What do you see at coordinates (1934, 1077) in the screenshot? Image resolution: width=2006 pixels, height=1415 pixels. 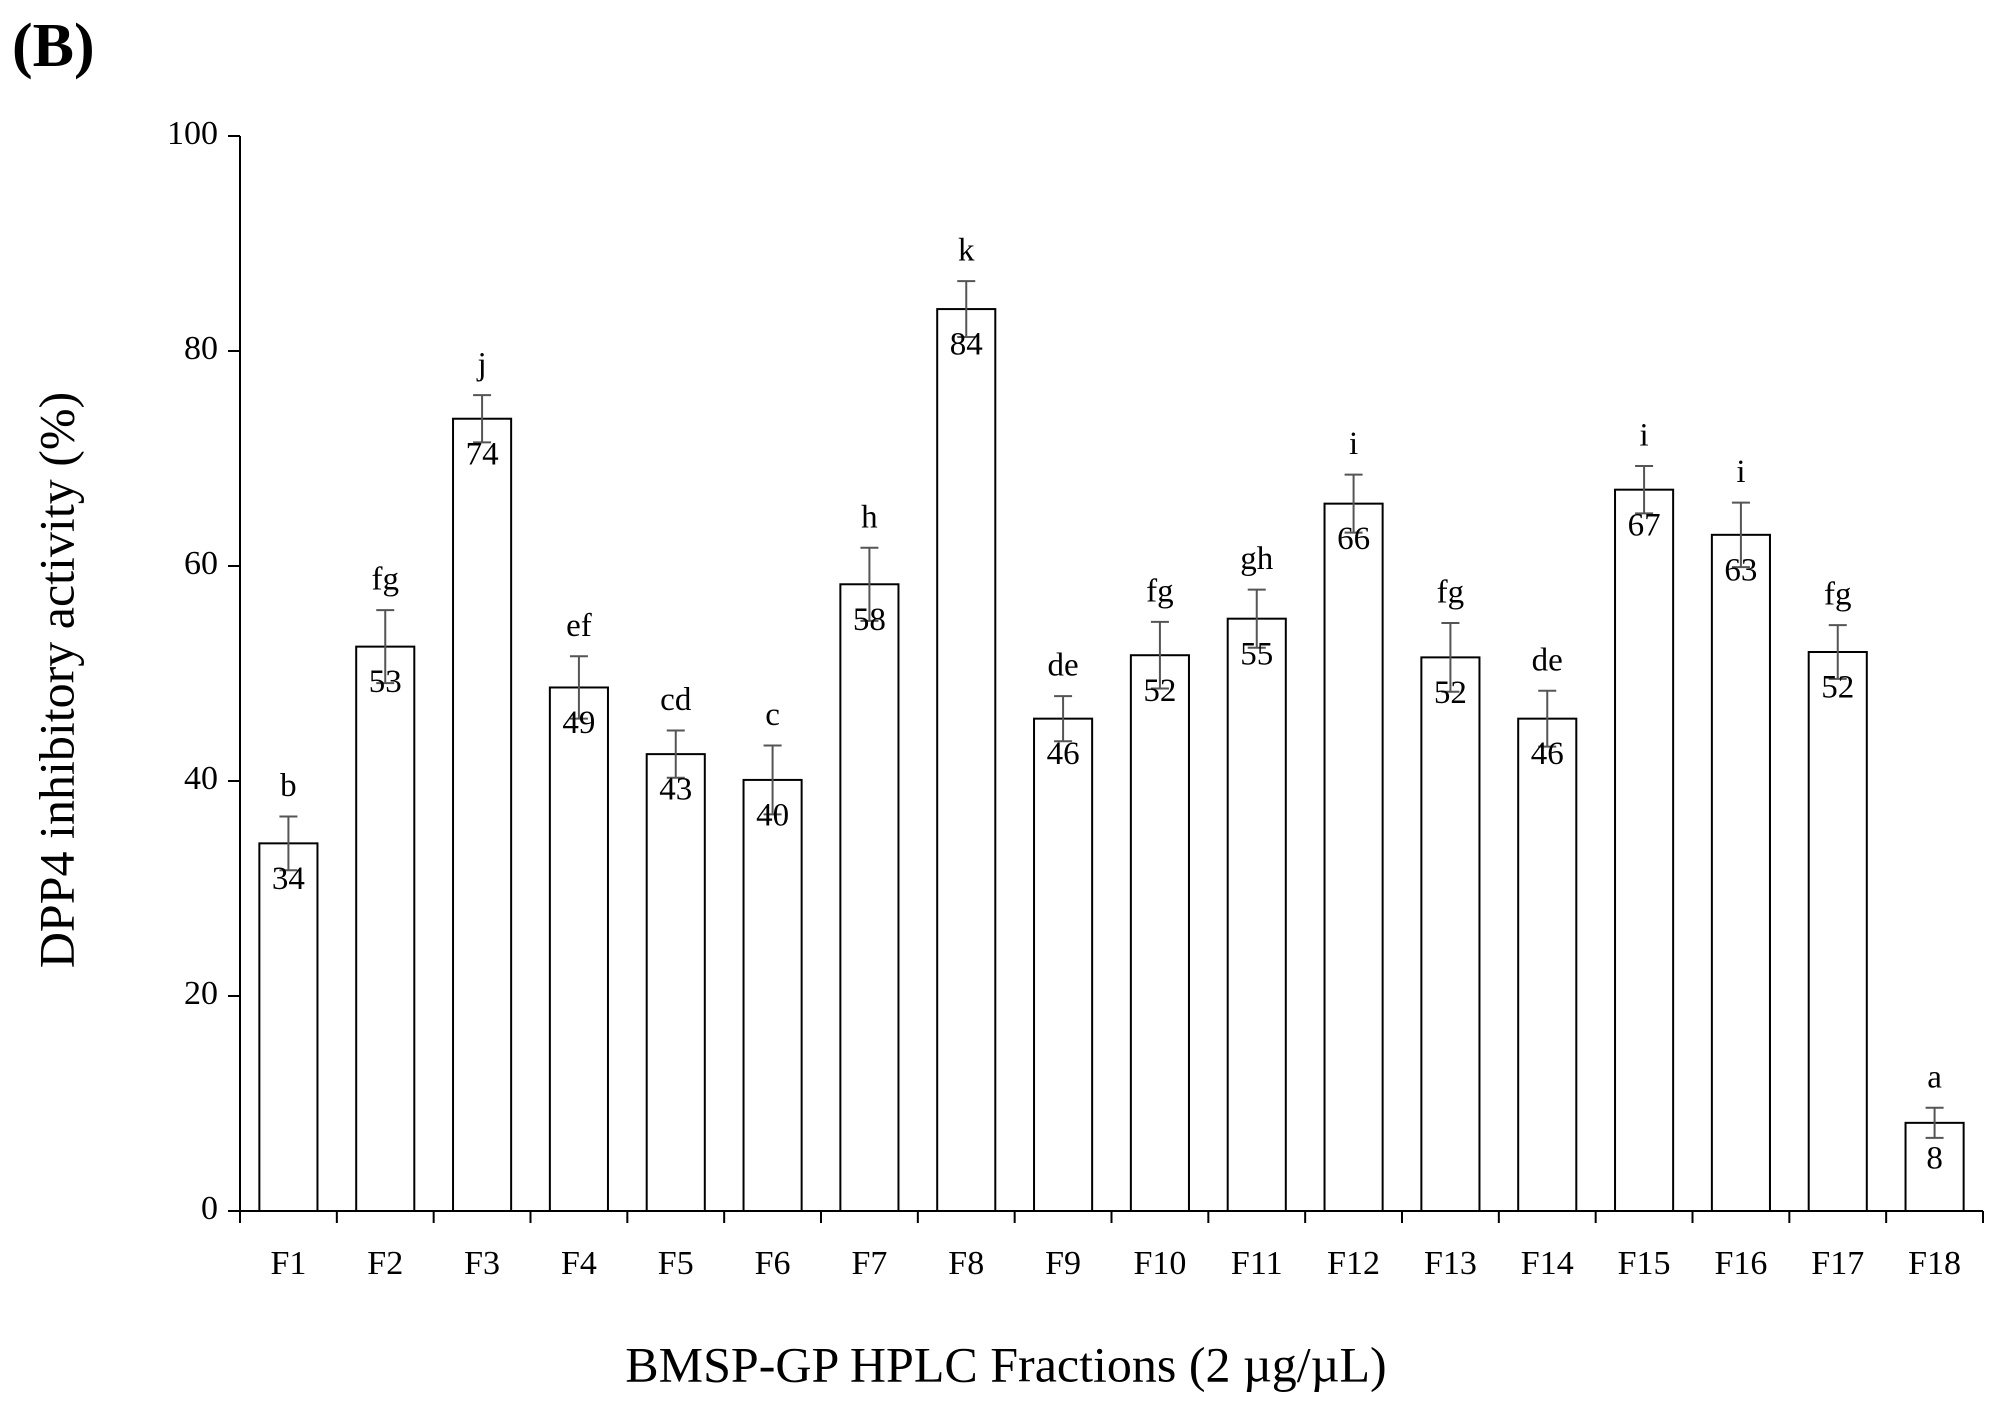 I see `significance-letter: a` at bounding box center [1934, 1077].